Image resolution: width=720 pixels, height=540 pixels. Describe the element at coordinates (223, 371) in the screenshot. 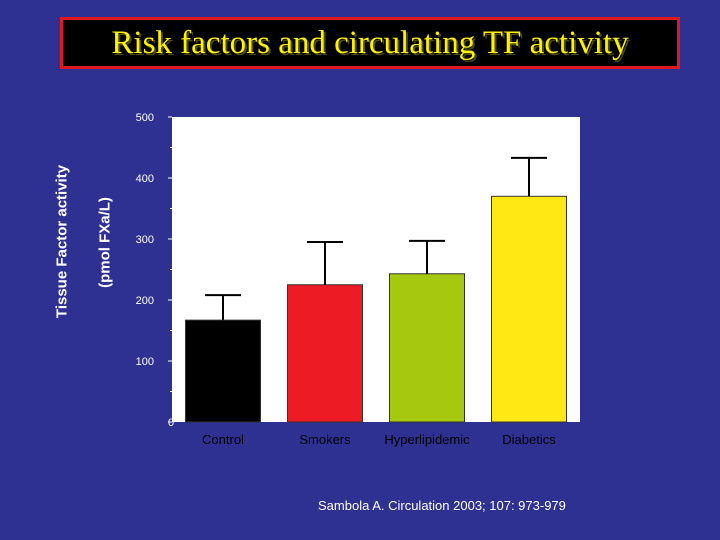

I see `bar-control` at that location.